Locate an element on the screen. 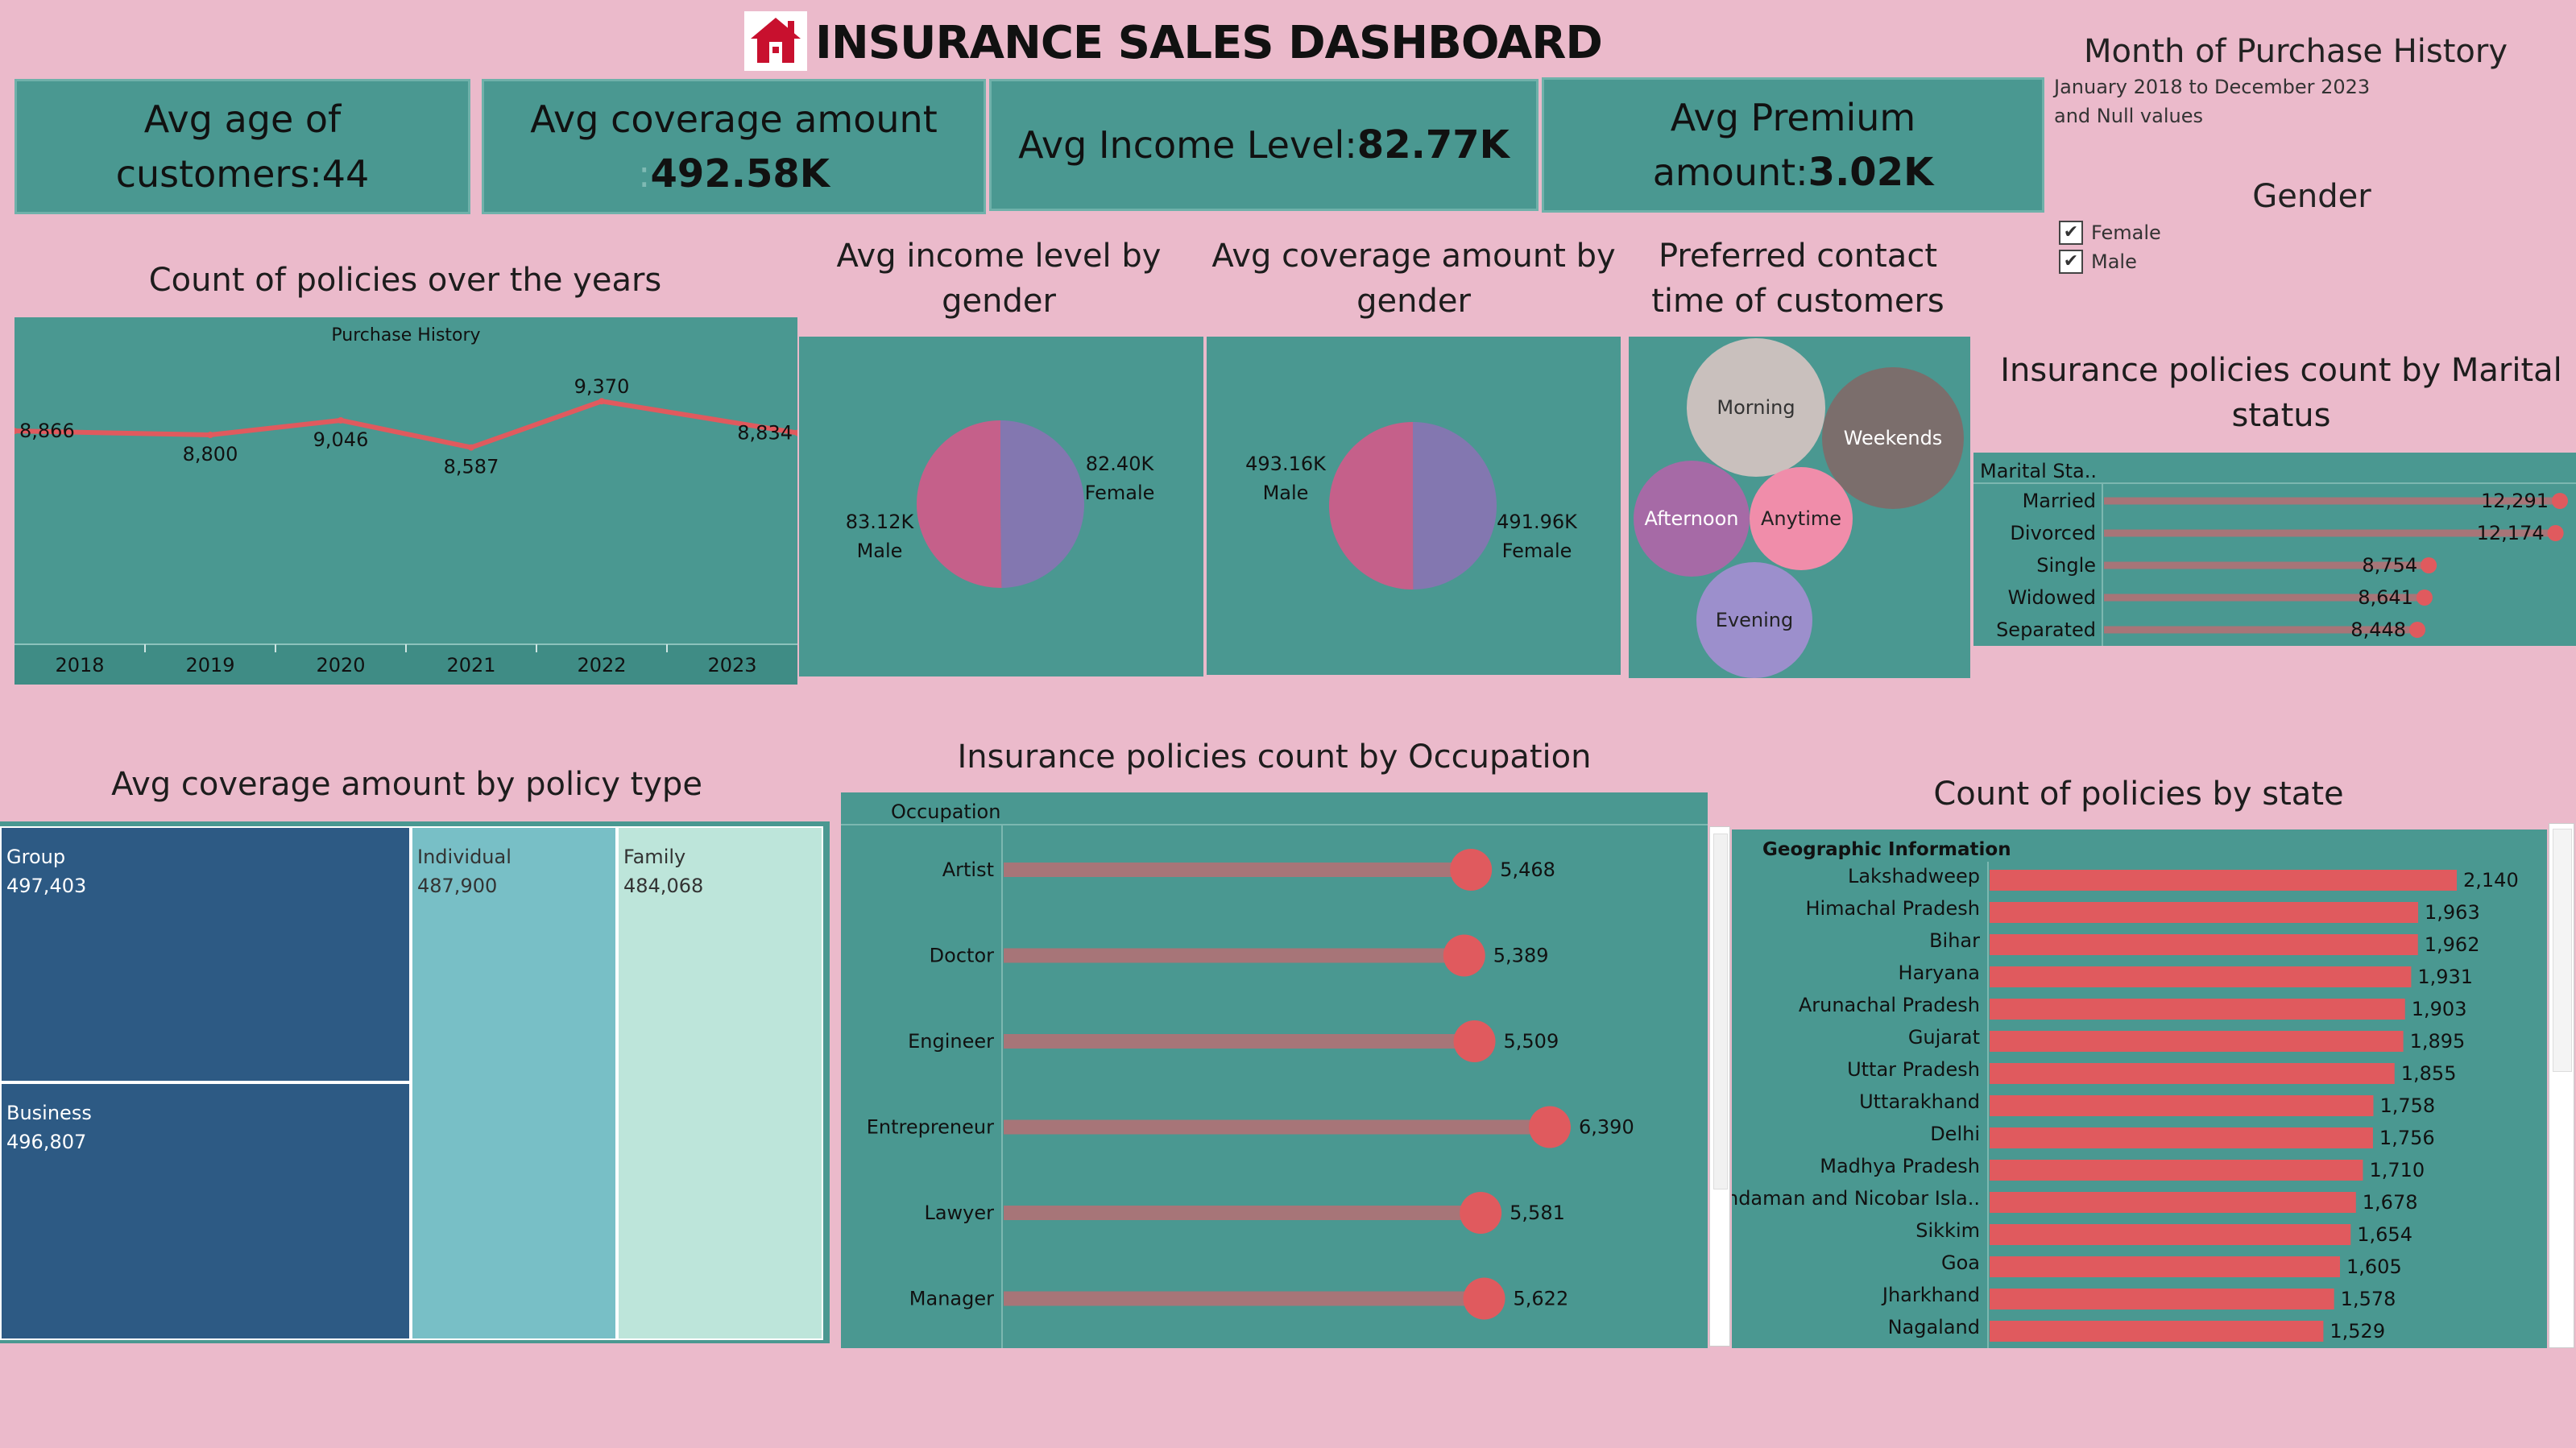 This screenshot has width=2576, height=1448. pie-coverage-gender: 493.16K Male 491.96K Female is located at coordinates (1414, 506).